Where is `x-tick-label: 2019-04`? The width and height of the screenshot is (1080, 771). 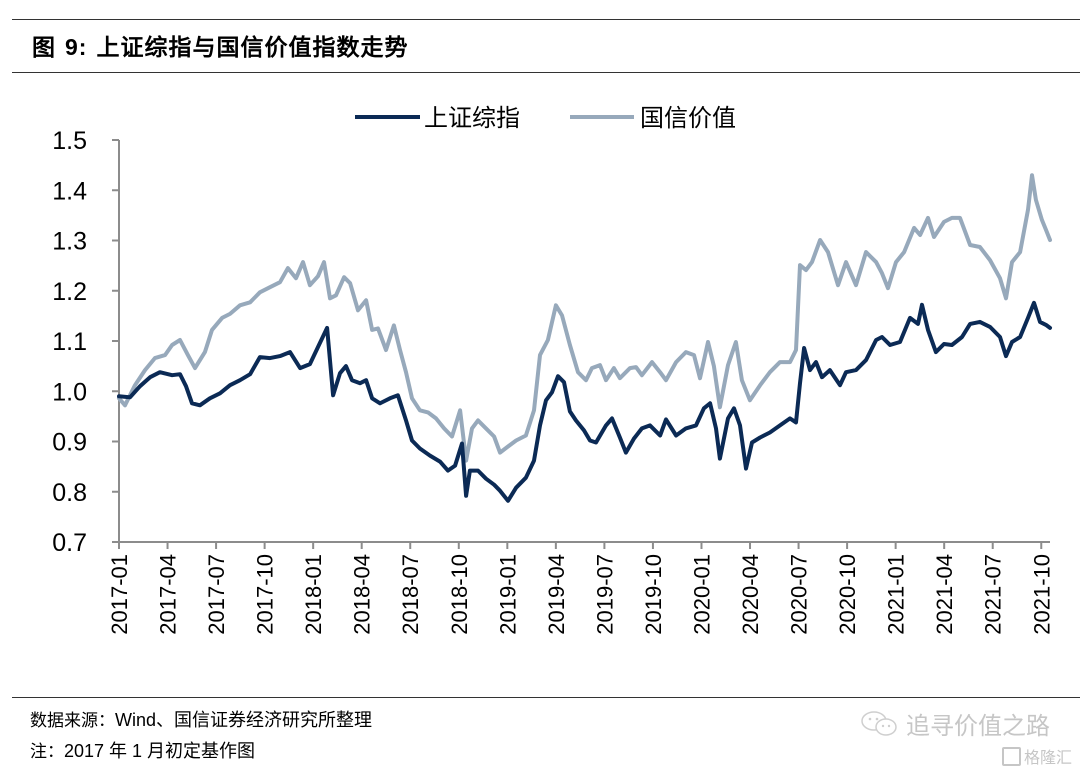 x-tick-label: 2019-04 is located at coordinates (556, 594).